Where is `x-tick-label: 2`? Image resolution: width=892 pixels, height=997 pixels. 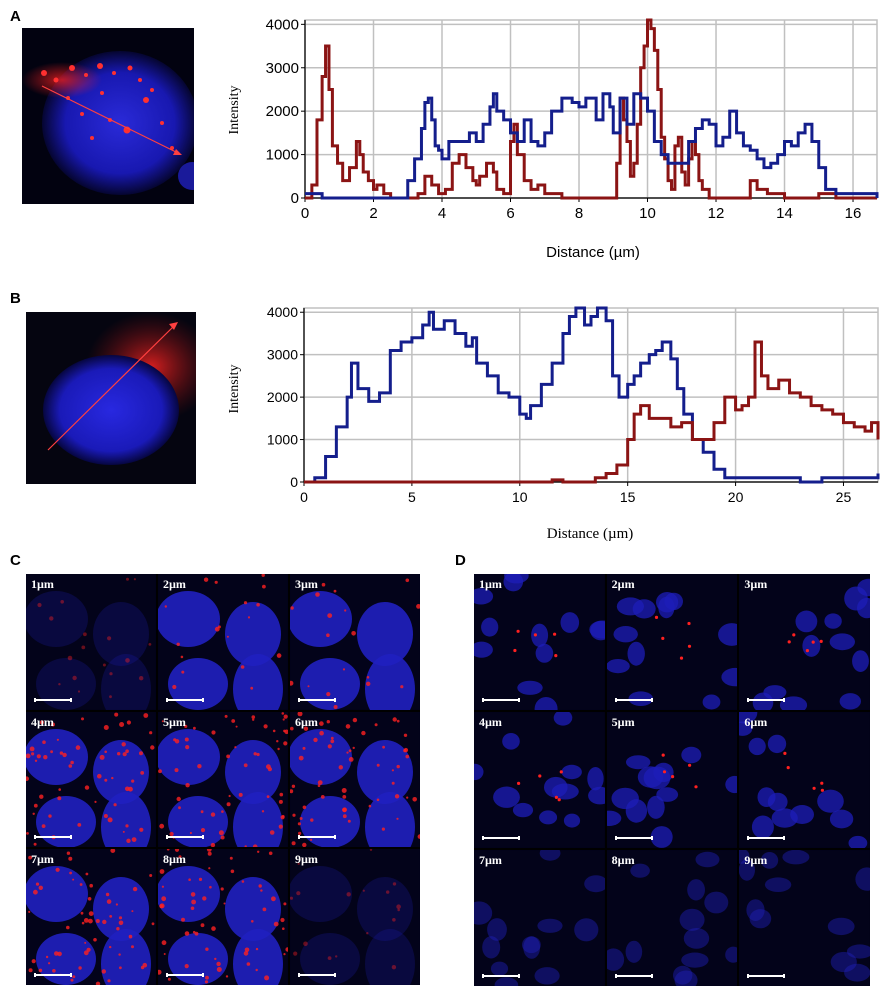
x-tick-label: 2 is located at coordinates (373, 213).